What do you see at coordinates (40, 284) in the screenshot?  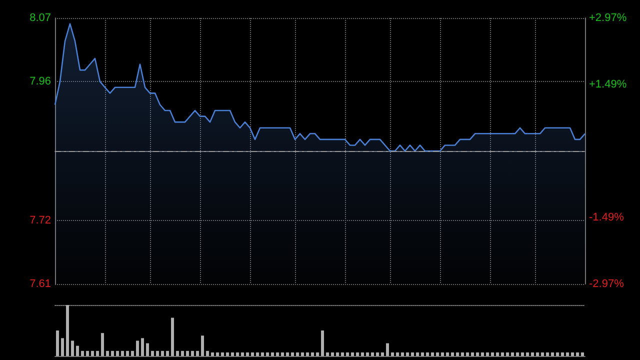 I see `y-tick-label: 7.61` at bounding box center [40, 284].